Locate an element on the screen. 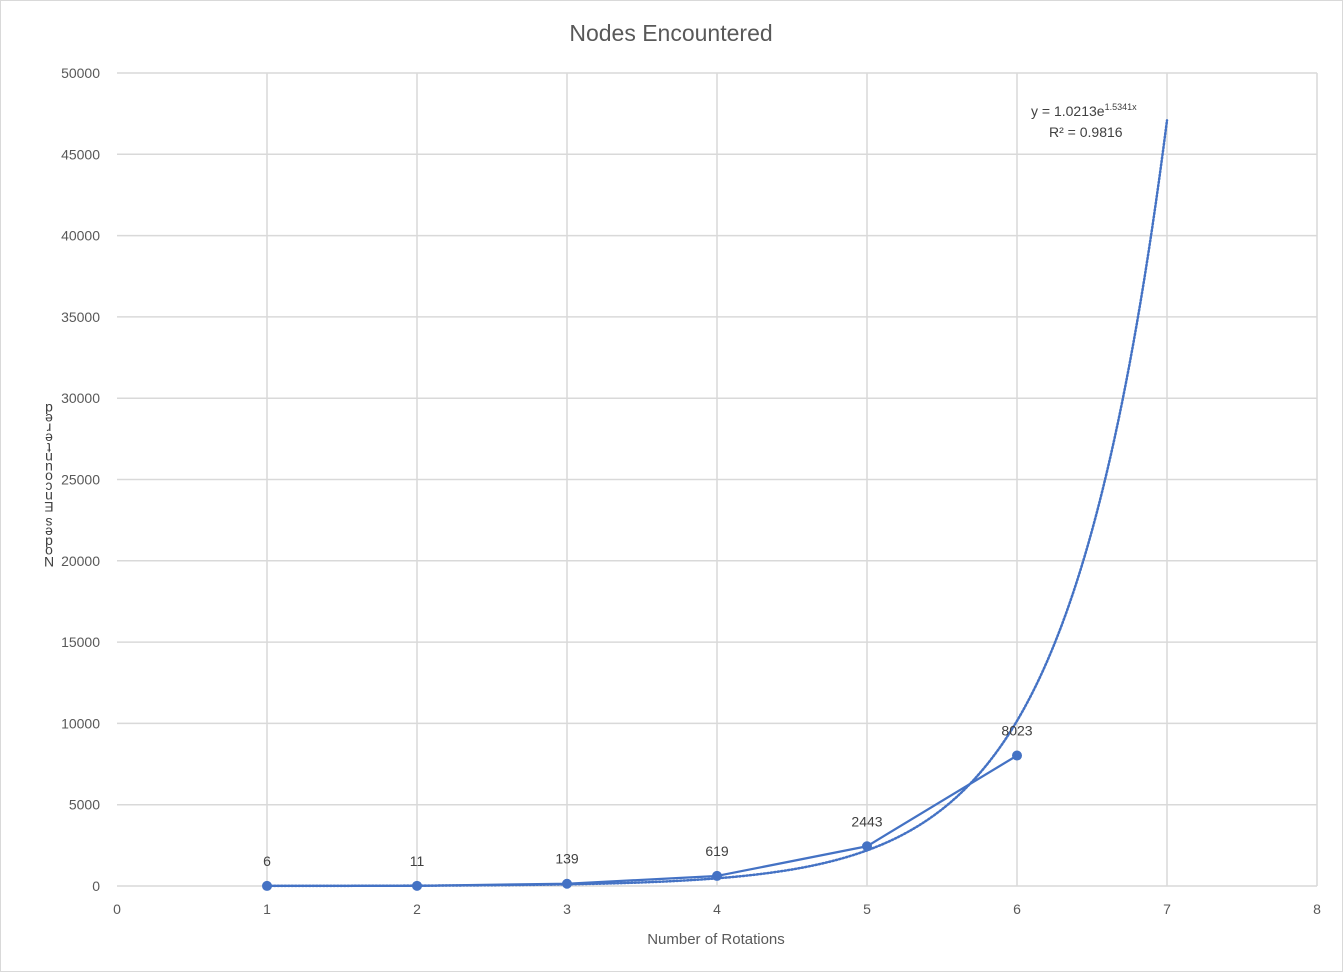 Image resolution: width=1343 pixels, height=973 pixels. series-line is located at coordinates (642, 821).